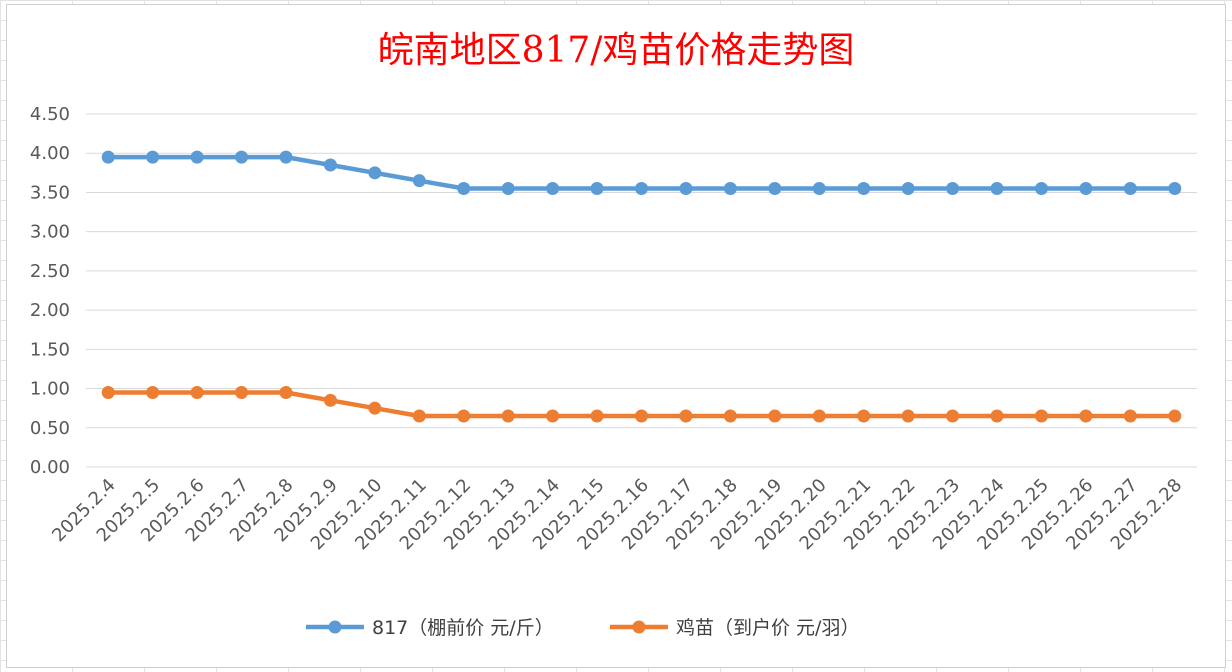 This screenshot has width=1232, height=672. Describe the element at coordinates (767, 628) in the screenshot. I see `legend-label: 鸡苗（到户价 元/羽）` at that location.